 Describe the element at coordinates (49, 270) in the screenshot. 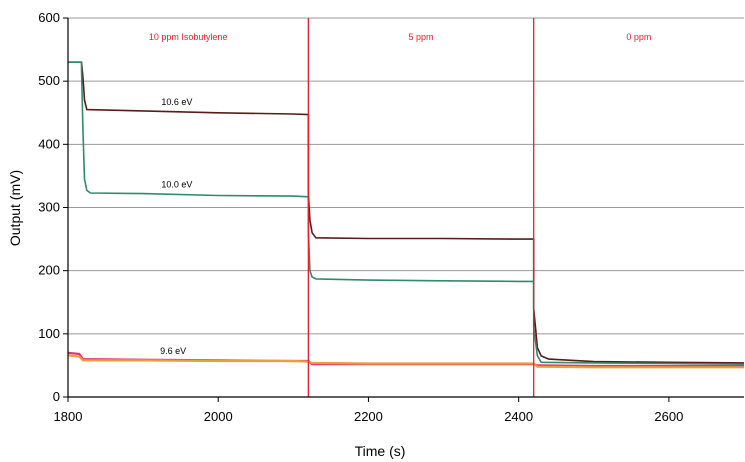

I see `y-tick-label: 200` at that location.